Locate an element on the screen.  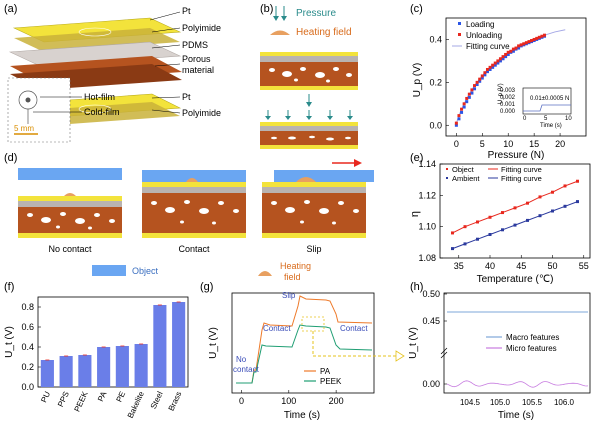
label-pt-bottom: Pt is located at coordinates (186, 97).